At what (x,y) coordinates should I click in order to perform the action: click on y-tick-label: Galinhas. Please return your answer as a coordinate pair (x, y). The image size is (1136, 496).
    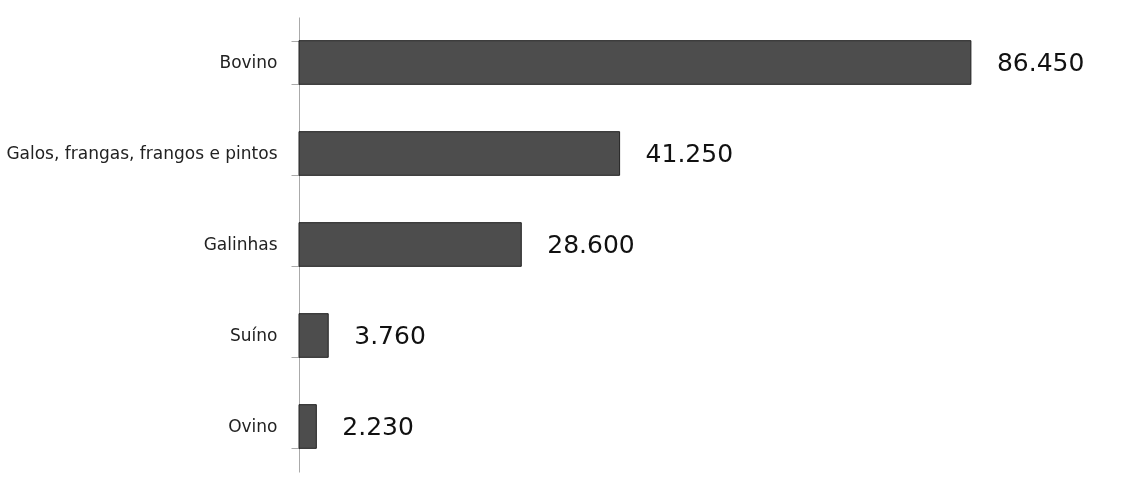
    Looking at the image, I should click on (240, 244).